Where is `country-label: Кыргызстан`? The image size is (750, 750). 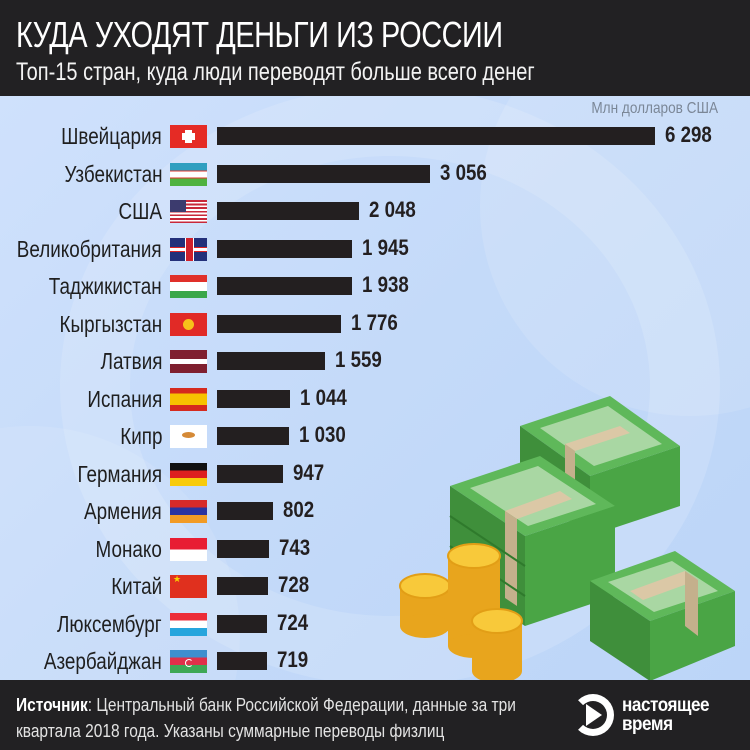
country-label: Кыргызстан is located at coordinates (110, 323).